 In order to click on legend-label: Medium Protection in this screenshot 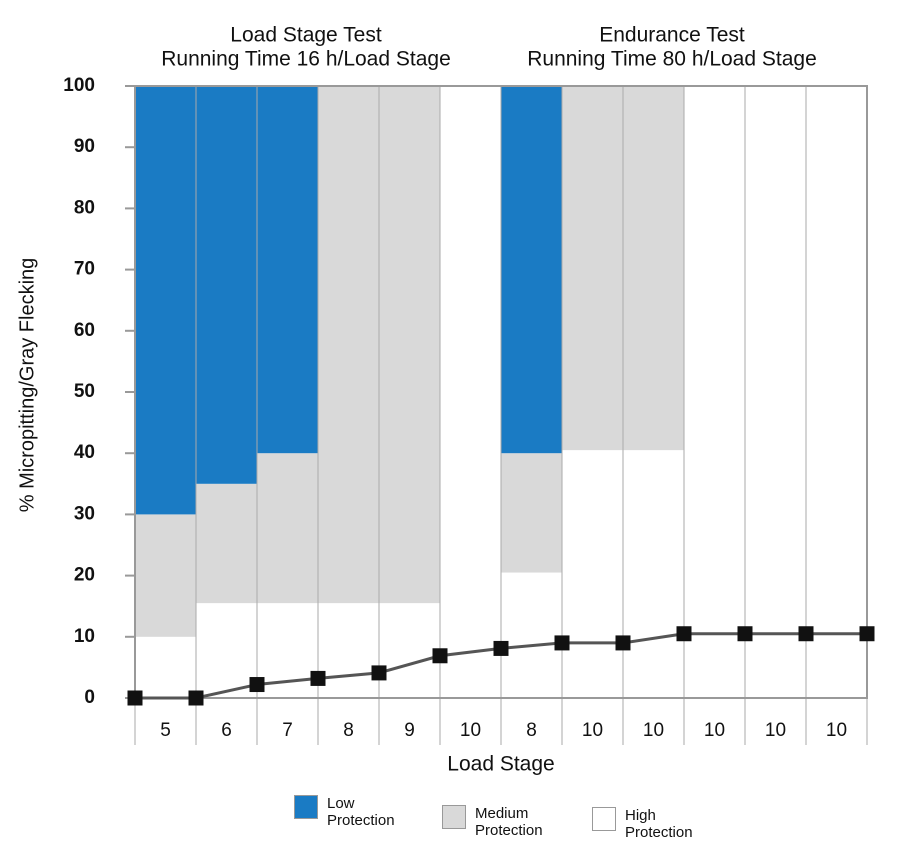, I will do `click(509, 822)`.